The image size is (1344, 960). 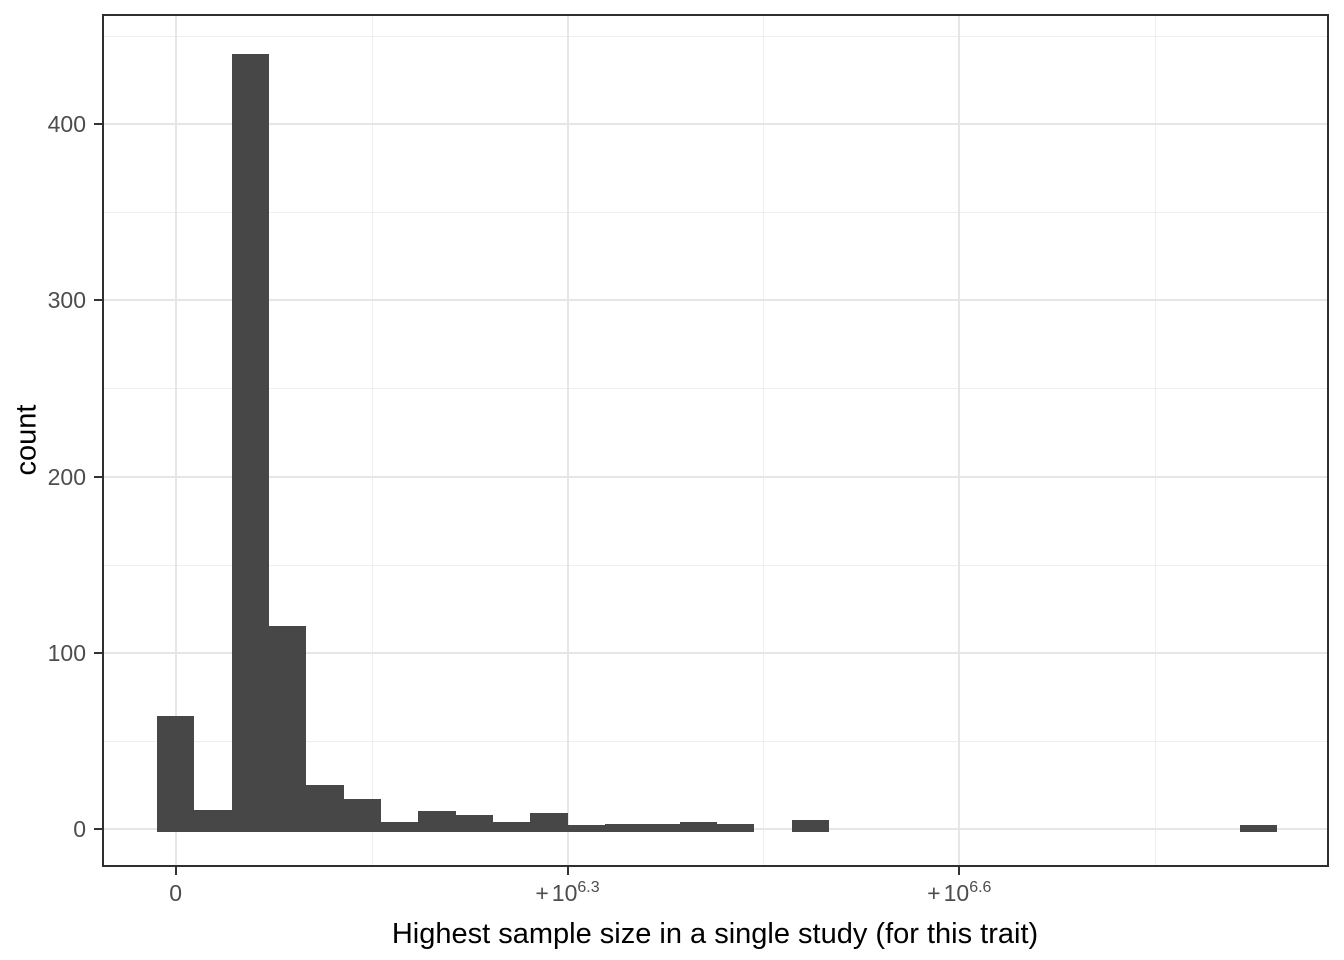 I want to click on x-tick-label: 0, so click(x=175, y=893).